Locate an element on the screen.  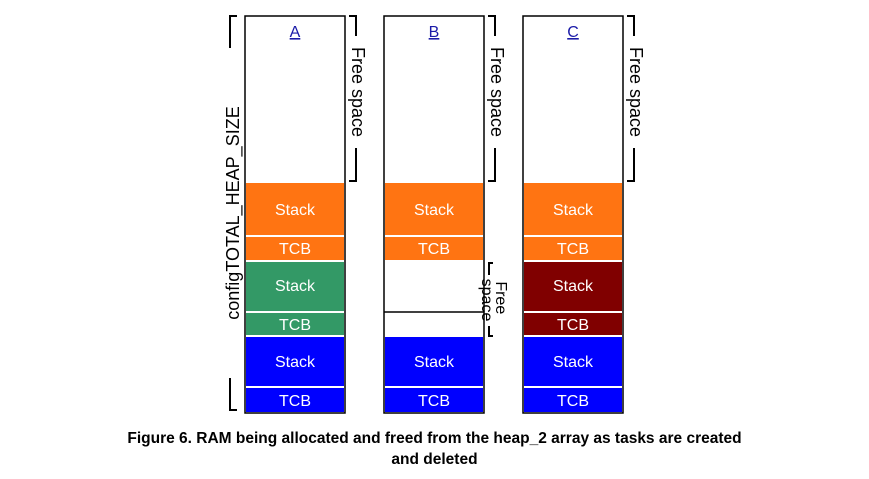
tcb-block-a2 is located at coordinates (295, 324).